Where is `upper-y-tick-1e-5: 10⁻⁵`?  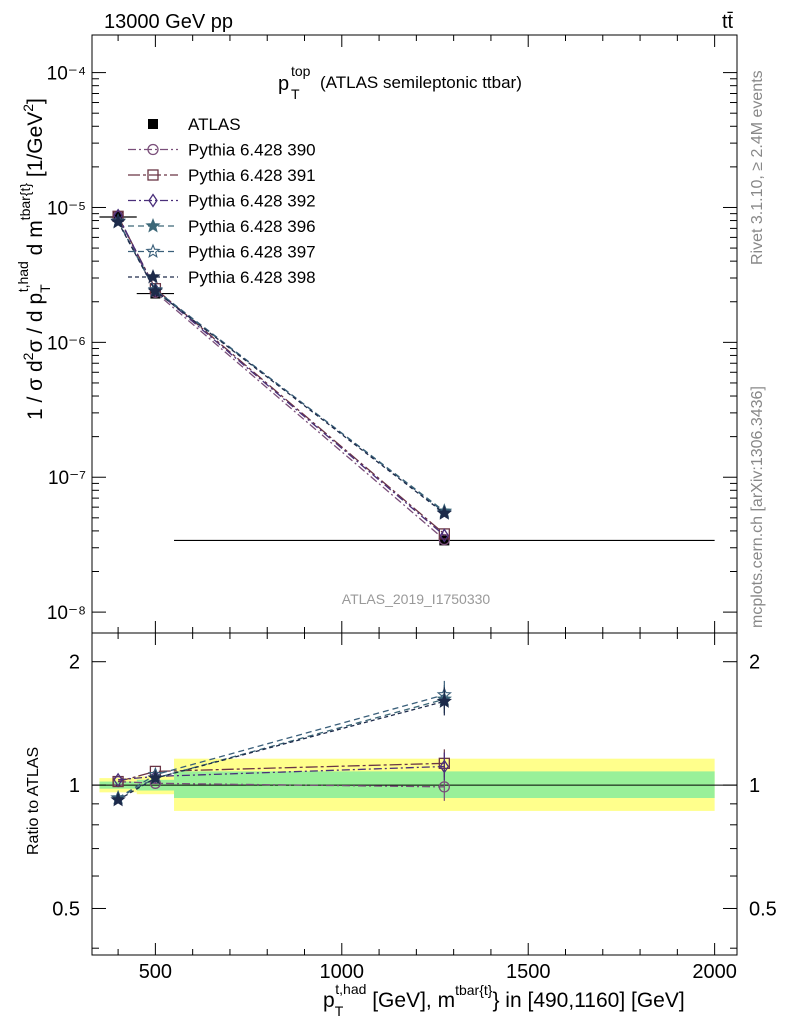 upper-y-tick-1e-5: 10⁻⁵ is located at coordinates (66, 208).